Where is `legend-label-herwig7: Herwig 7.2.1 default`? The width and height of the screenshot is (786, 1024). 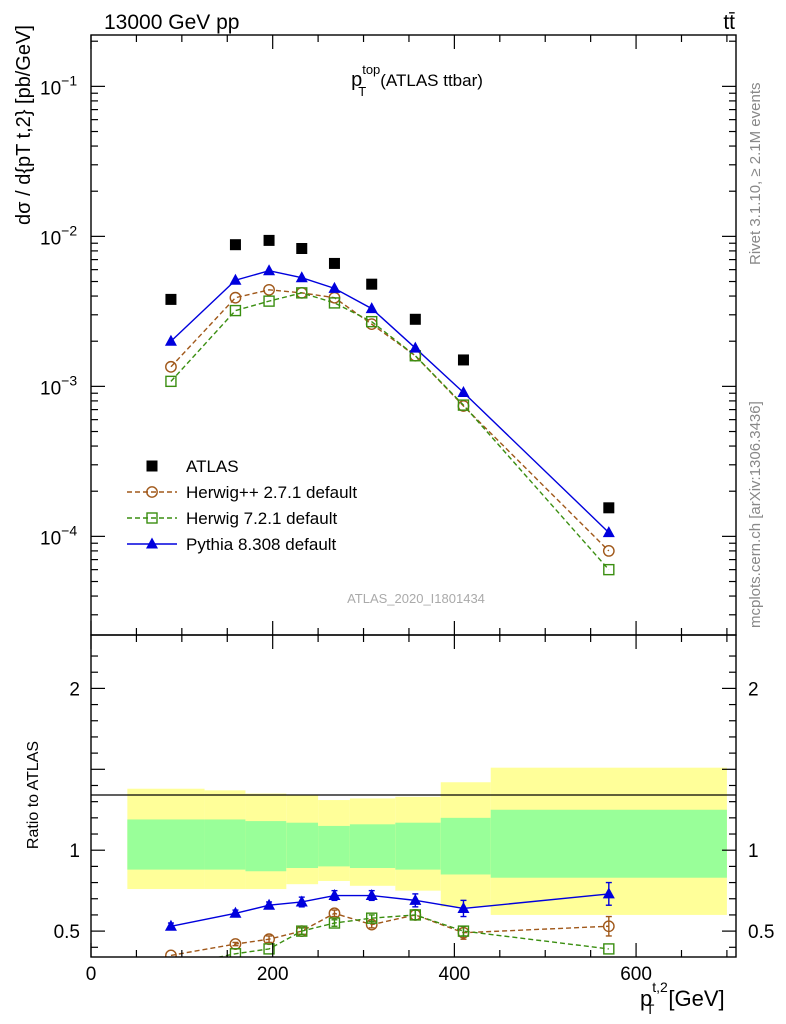
legend-label-herwig7: Herwig 7.2.1 default is located at coordinates (261, 518).